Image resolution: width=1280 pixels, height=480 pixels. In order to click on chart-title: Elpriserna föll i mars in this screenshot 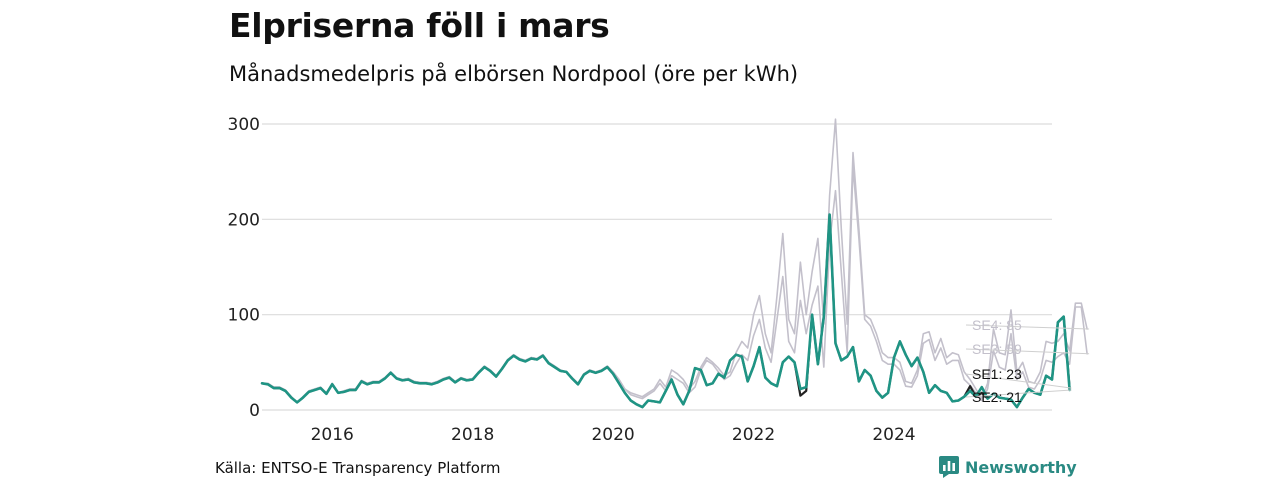, I will do `click(419, 25)`.